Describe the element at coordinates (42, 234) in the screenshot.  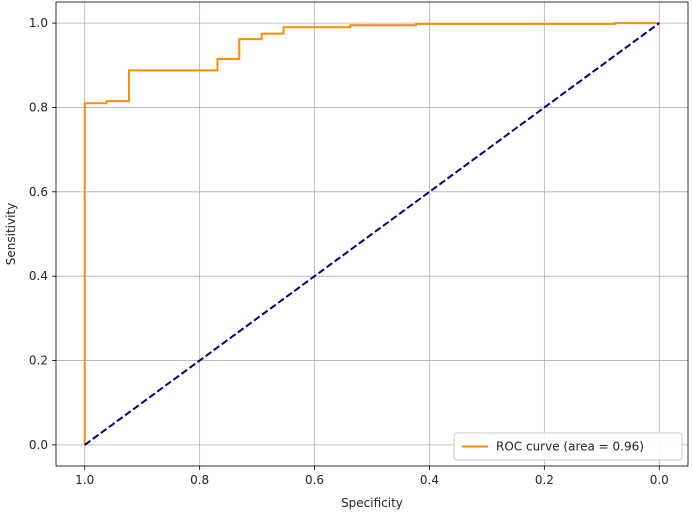
I see `y-axis-ticks: 0.0 0.2 0.4 0.6 0.8 1.0` at that location.